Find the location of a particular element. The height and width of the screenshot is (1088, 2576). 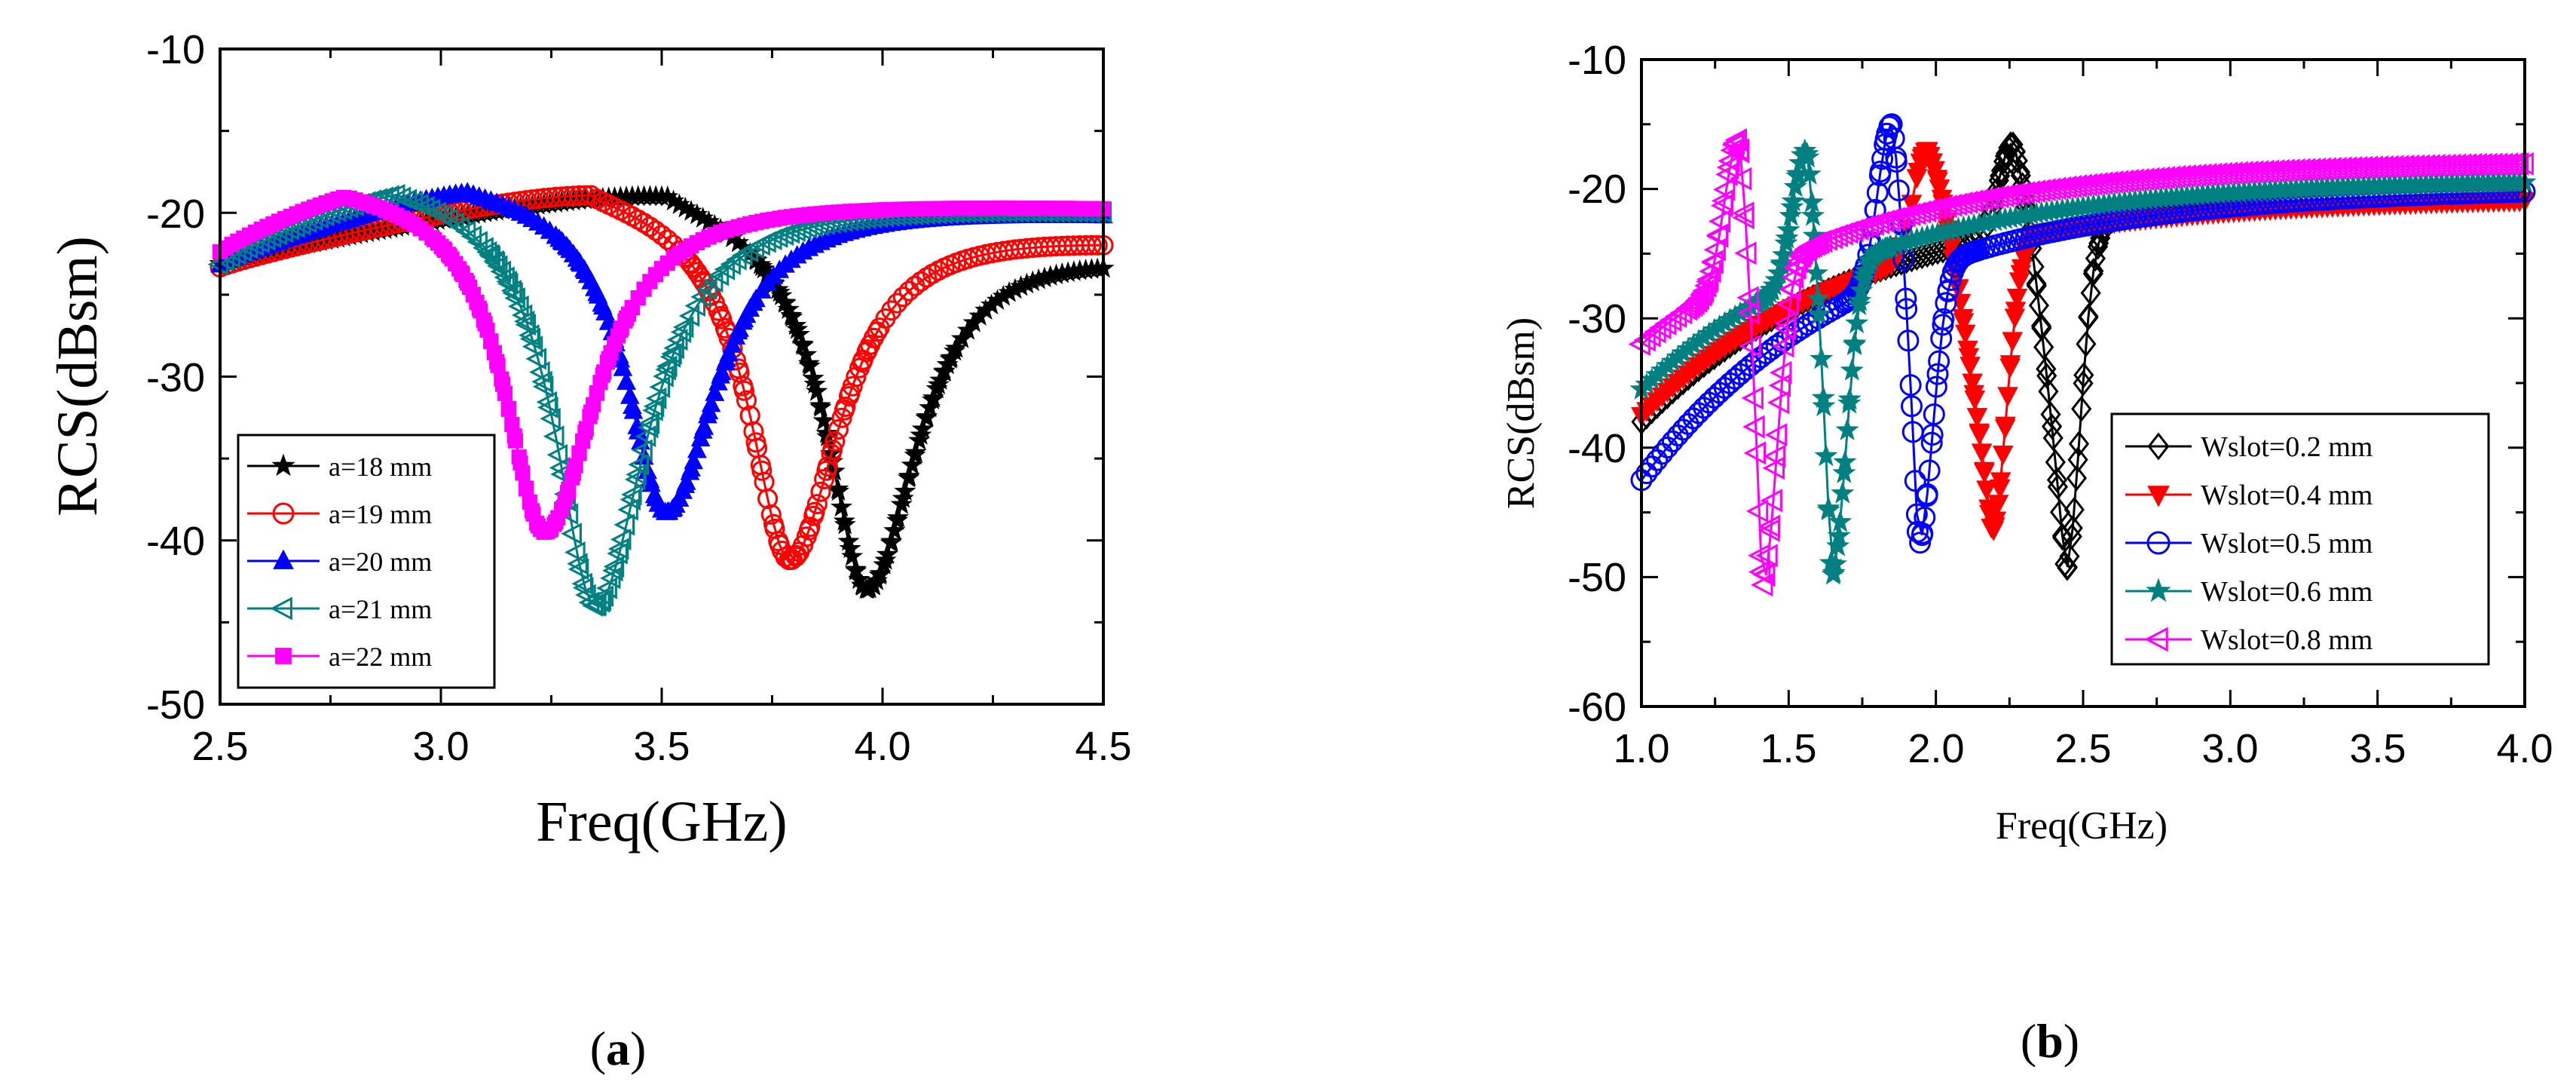

chart-b-legend-box is located at coordinates (2300, 539).